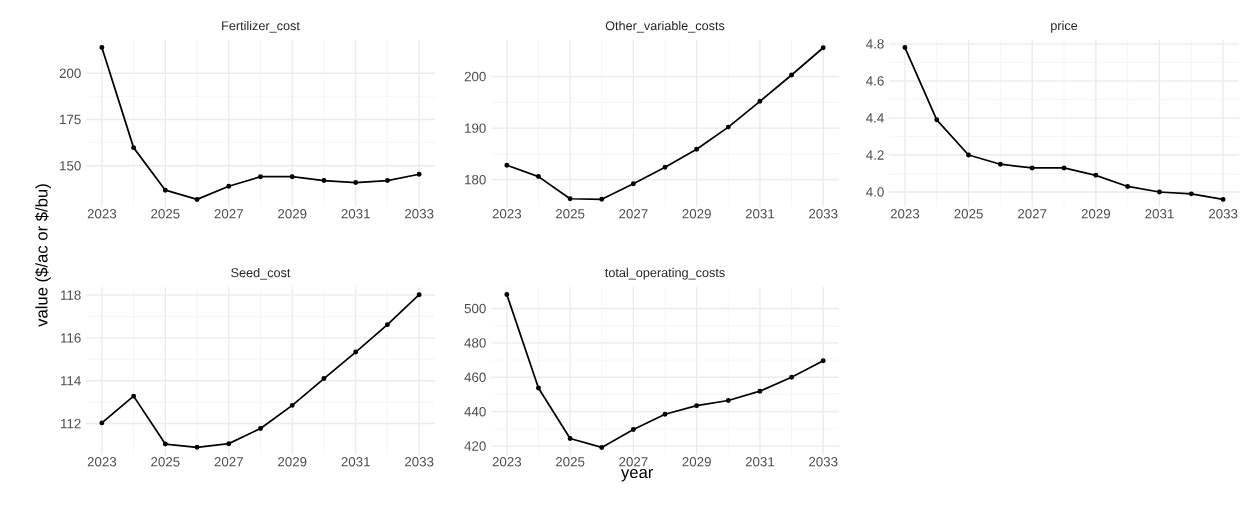 This screenshot has height=510, width=1251. What do you see at coordinates (71, 338) in the screenshot?
I see `y-tick-label: 116` at bounding box center [71, 338].